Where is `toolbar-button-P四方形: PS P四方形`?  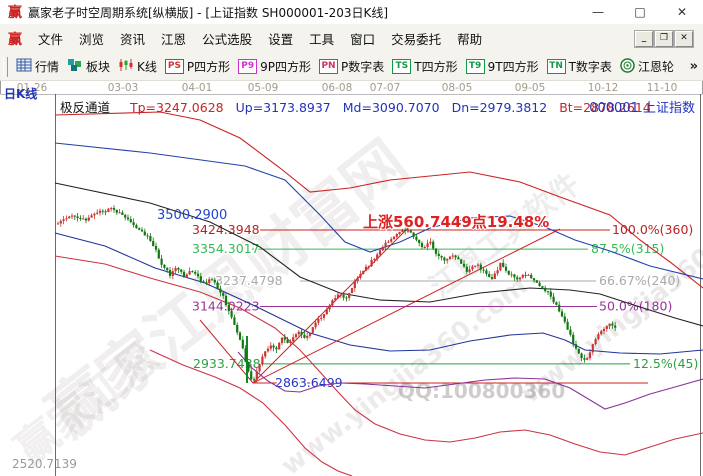
toolbar-button-P四方形: PS P四方形 is located at coordinates (197, 66).